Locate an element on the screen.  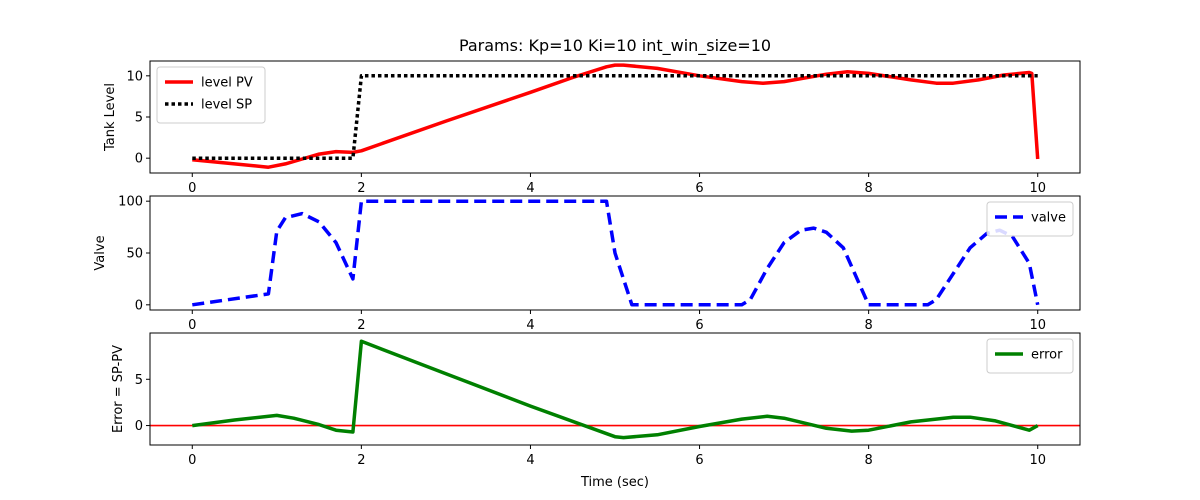
legend: level PV level SP is located at coordinates (211, 95).